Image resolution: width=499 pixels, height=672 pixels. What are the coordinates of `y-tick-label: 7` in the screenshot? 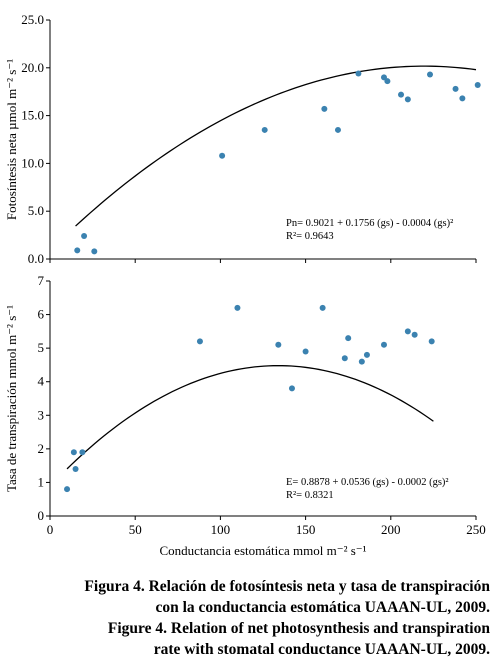 It's located at (41, 280).